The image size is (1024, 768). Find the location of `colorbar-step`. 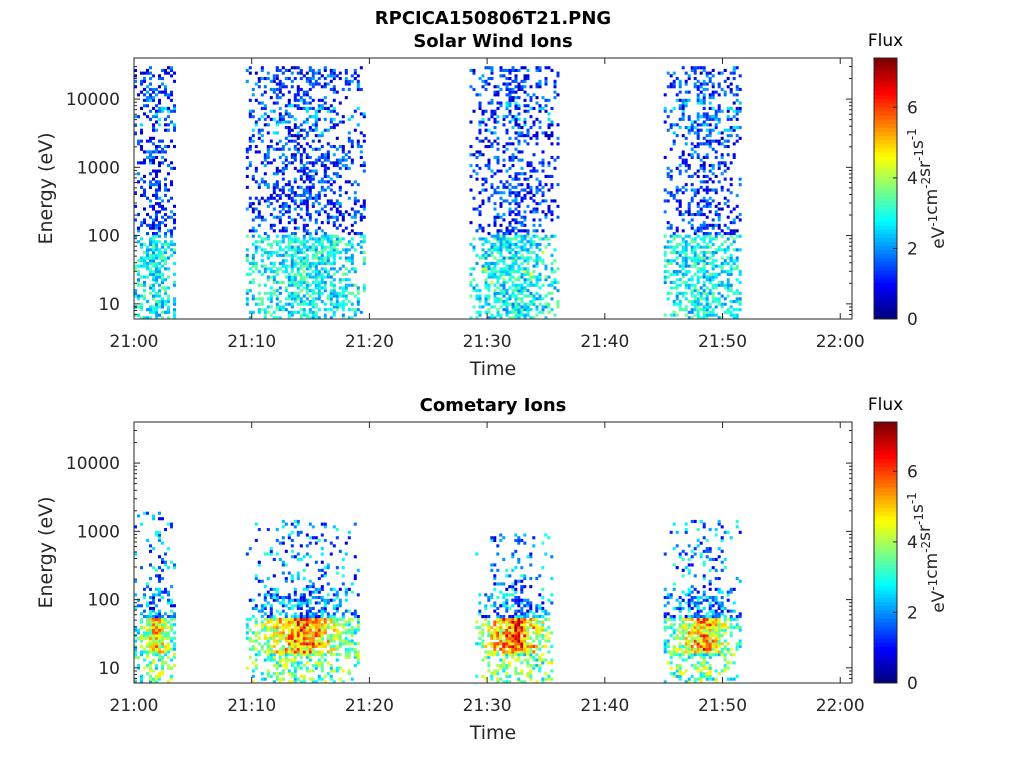

colorbar-step is located at coordinates (885, 268).